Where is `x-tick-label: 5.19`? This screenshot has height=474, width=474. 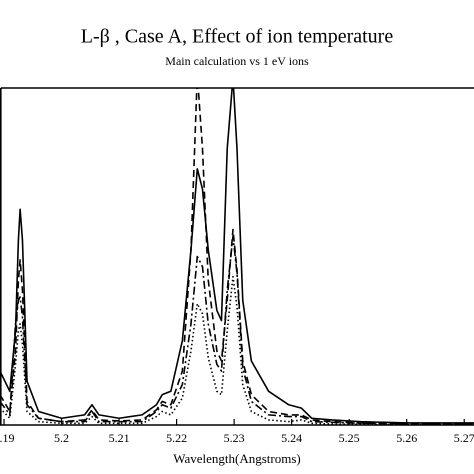 x-tick-label: 5.19 is located at coordinates (7, 438).